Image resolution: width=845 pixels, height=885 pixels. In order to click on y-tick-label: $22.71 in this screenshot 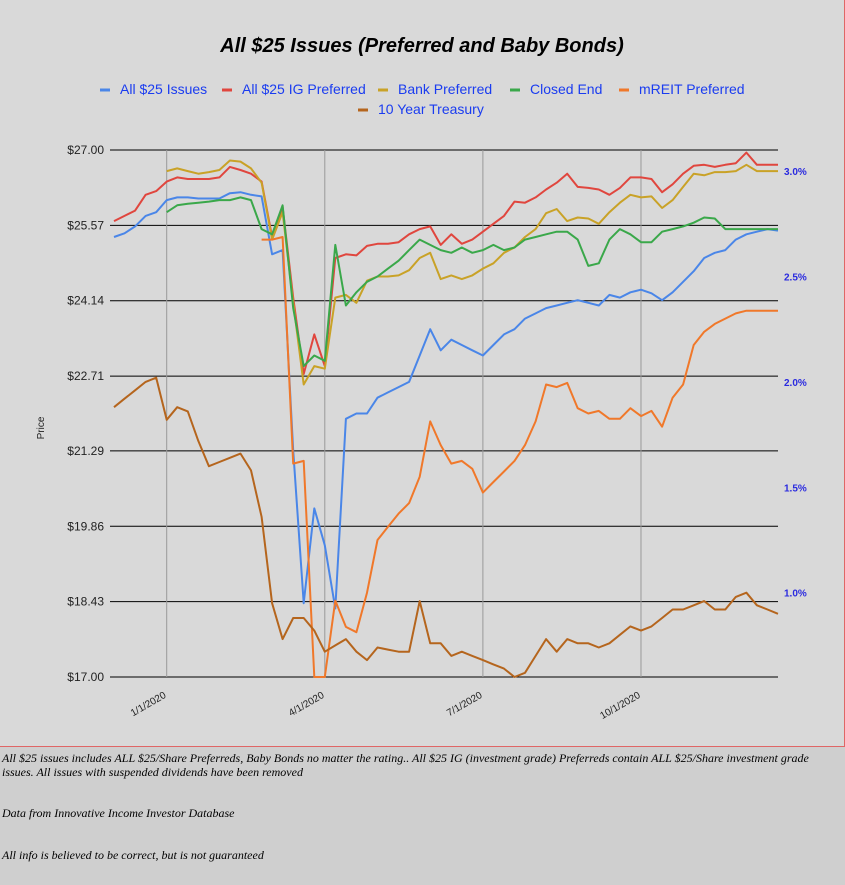, I will do `click(85, 376)`.